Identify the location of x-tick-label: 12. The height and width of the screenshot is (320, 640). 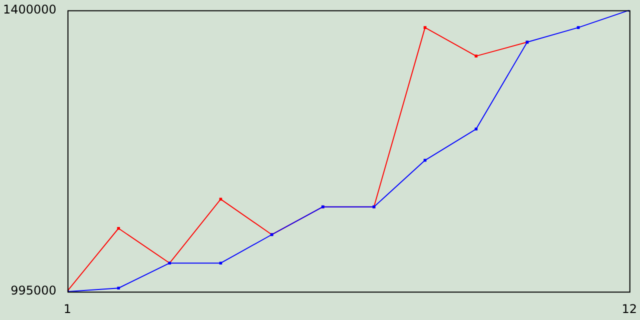
(630, 309).